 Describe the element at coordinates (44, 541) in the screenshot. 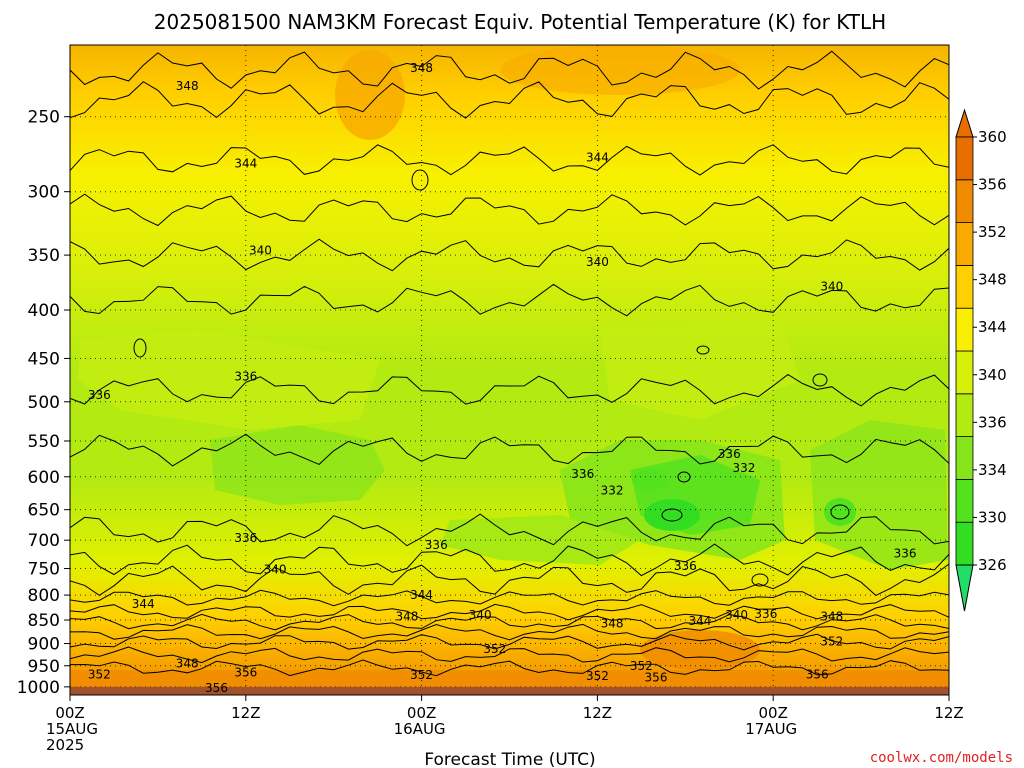

I see `y-tick-label: 700` at that location.